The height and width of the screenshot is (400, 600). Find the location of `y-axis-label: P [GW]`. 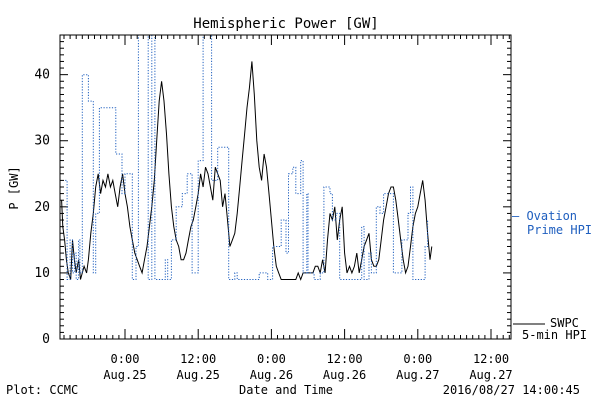

y-axis-label: P [GW] is located at coordinates (14, 187).